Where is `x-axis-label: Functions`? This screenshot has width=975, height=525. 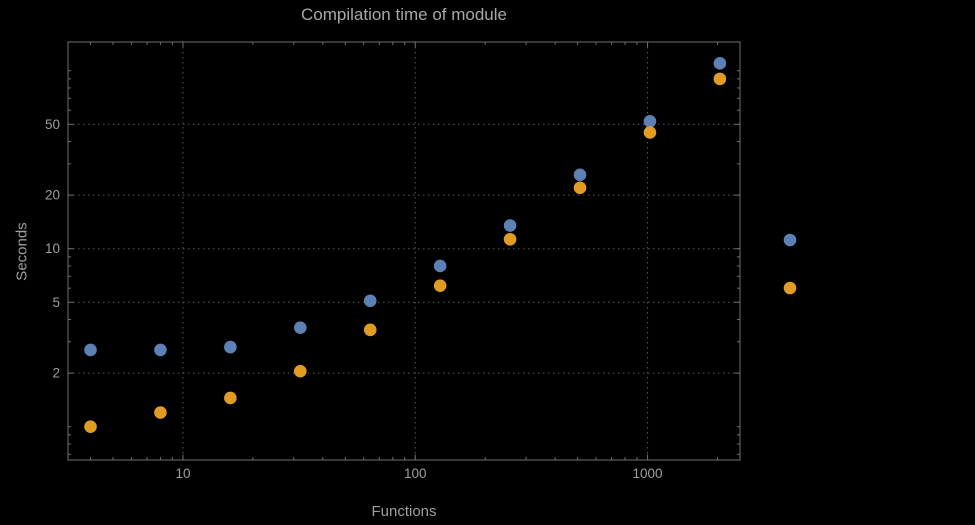
x-axis-label: Functions is located at coordinates (404, 511).